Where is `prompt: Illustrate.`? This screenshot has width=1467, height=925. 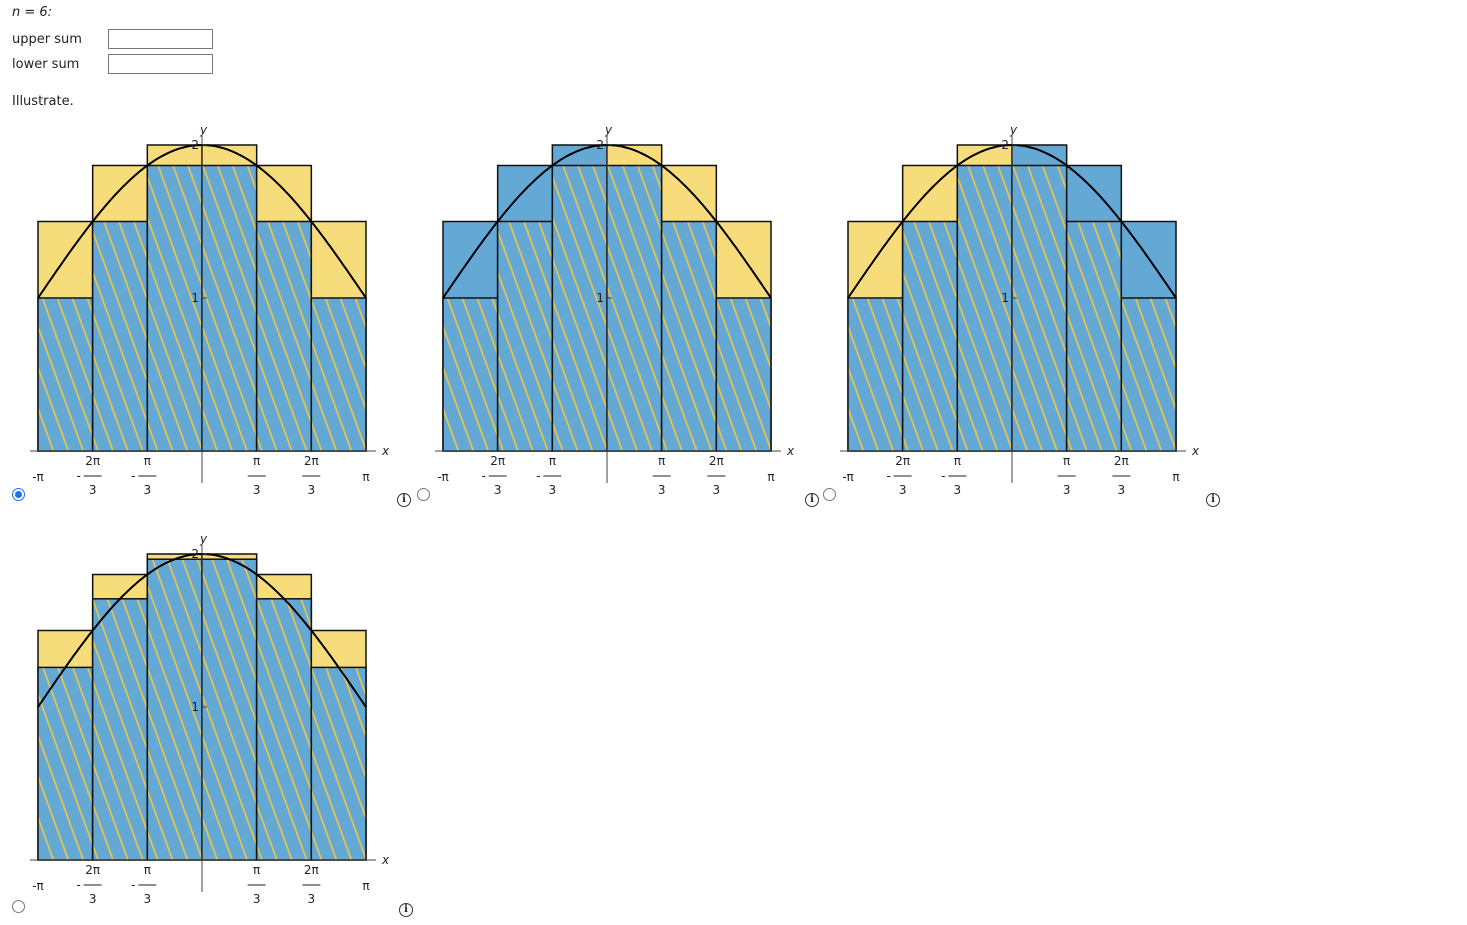
prompt: Illustrate. is located at coordinates (43, 101).